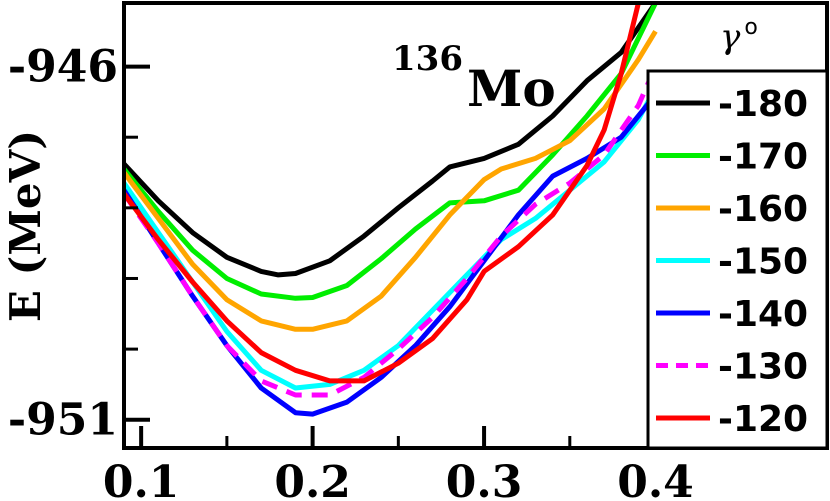 The width and height of the screenshot is (830, 501). I want to click on legend-title: γ o, so click(739, 36).